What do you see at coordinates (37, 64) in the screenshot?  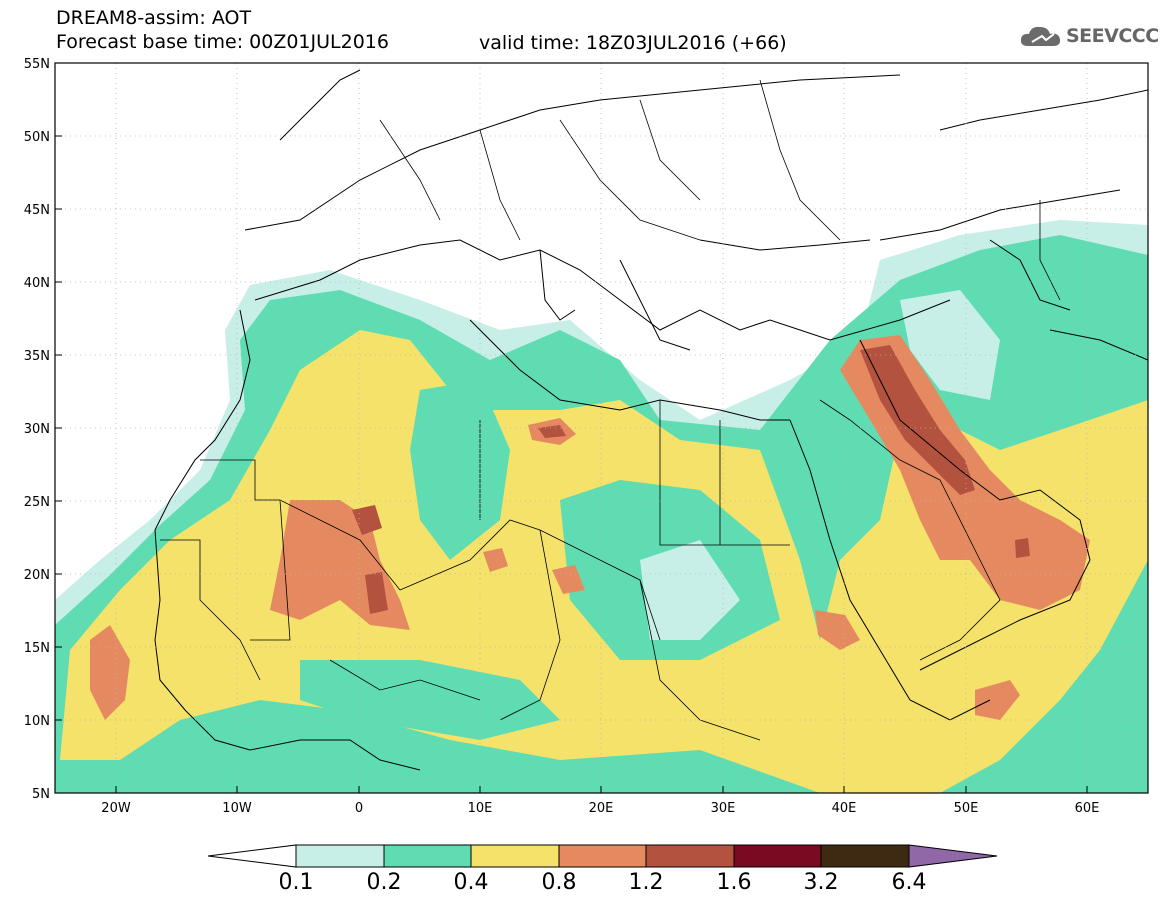 I see `lat-label: 55N` at bounding box center [37, 64].